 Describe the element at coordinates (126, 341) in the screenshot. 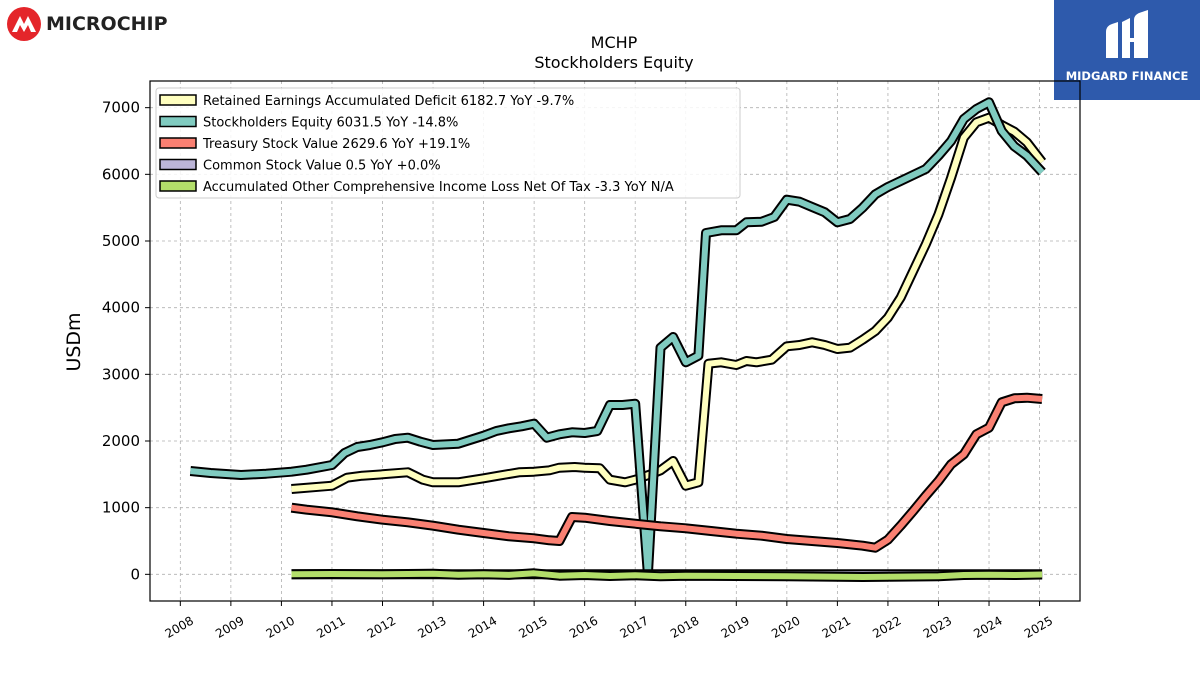

I see `y-axis: 0 1000 2000 3000 4000 5000 6000 7000` at that location.